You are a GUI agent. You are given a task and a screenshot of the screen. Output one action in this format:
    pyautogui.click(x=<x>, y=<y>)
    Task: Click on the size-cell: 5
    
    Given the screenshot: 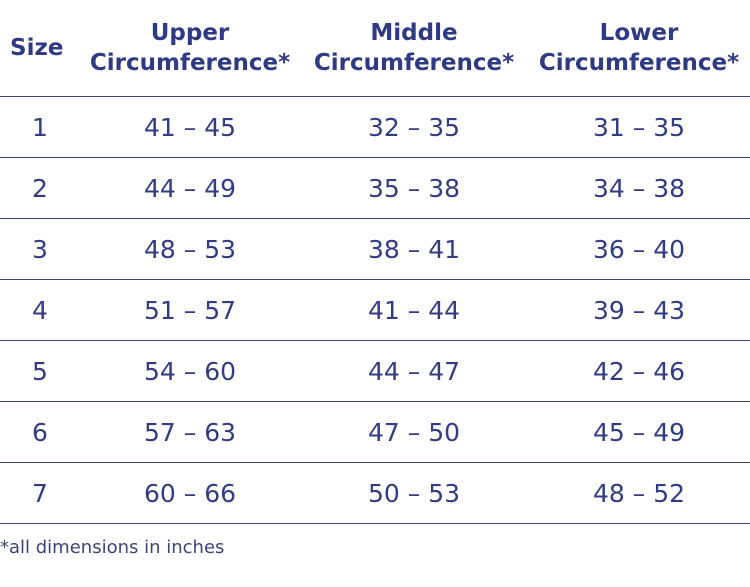 What is the action you would take?
    pyautogui.click(x=40, y=371)
    